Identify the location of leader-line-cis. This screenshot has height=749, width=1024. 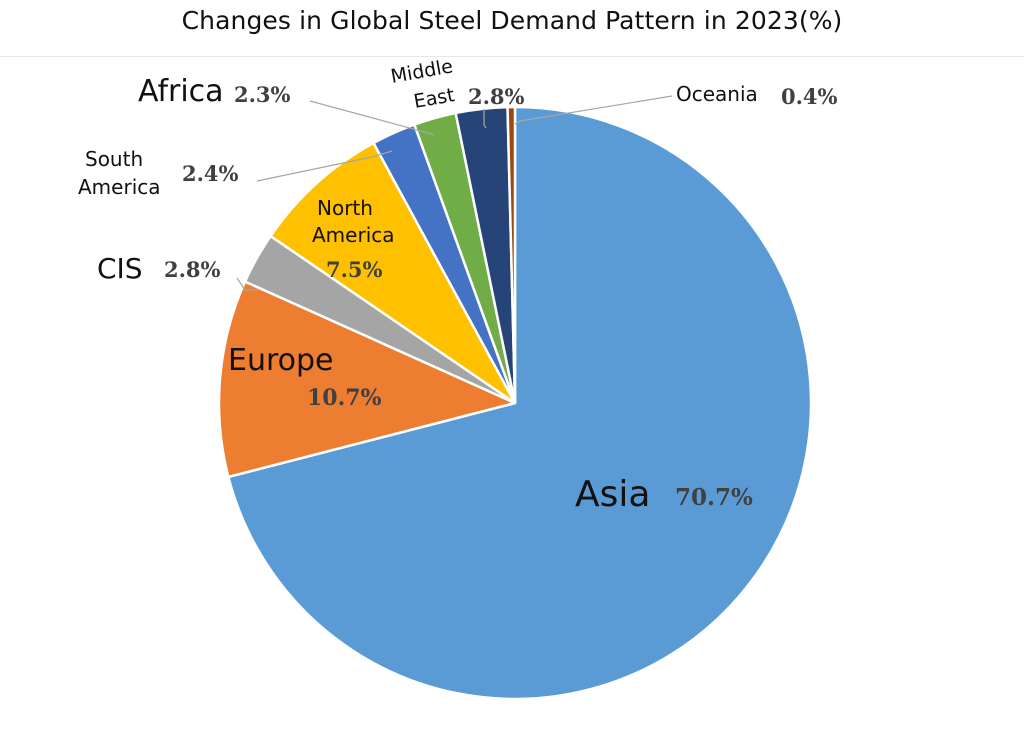
(247, 284).